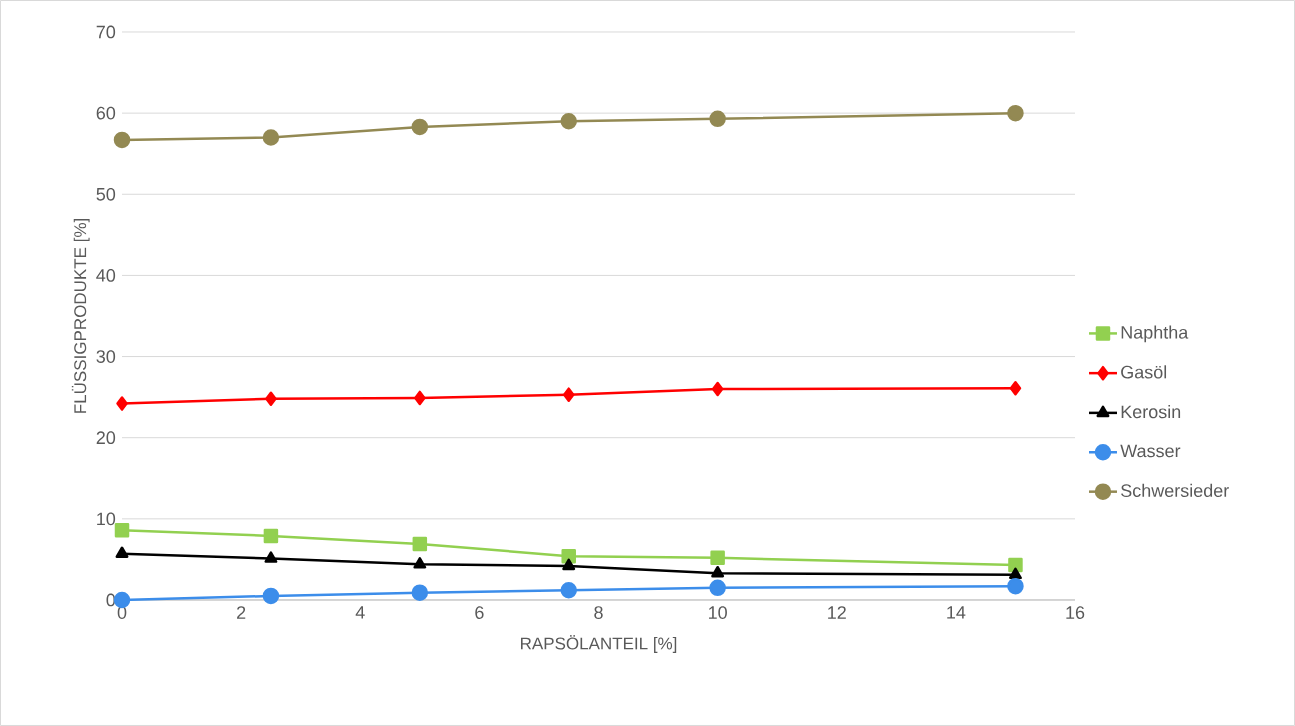 The image size is (1295, 726). Describe the element at coordinates (106, 356) in the screenshot. I see `y-tick-label: 30` at that location.